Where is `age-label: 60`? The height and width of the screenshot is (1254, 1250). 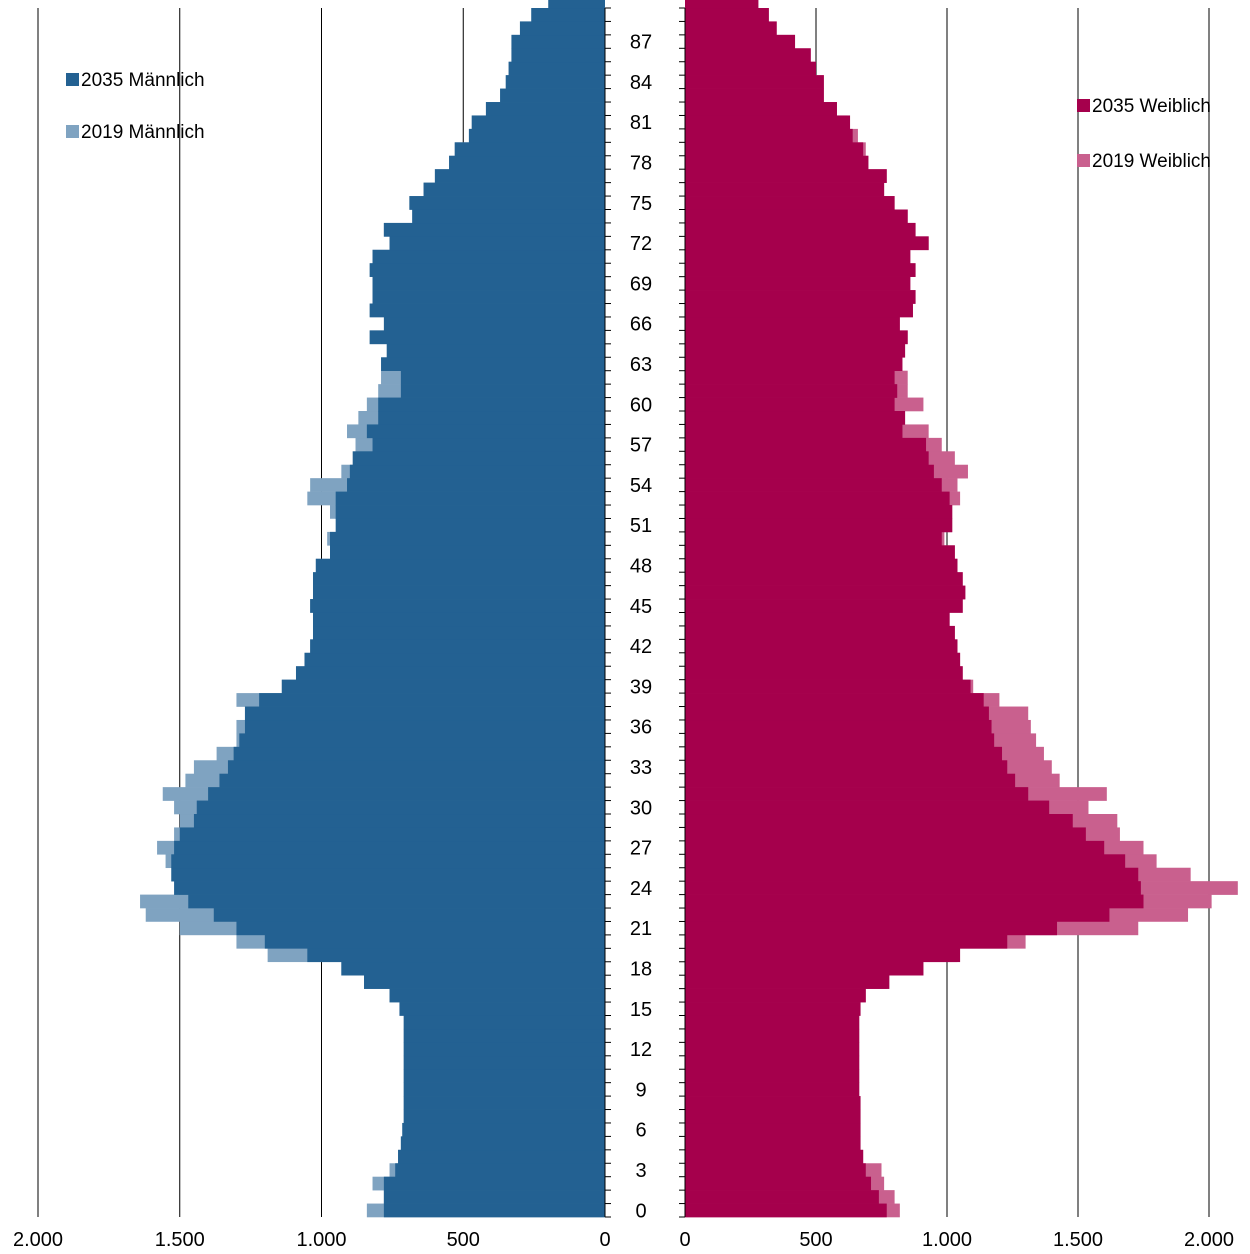 age-label: 60 is located at coordinates (641, 405).